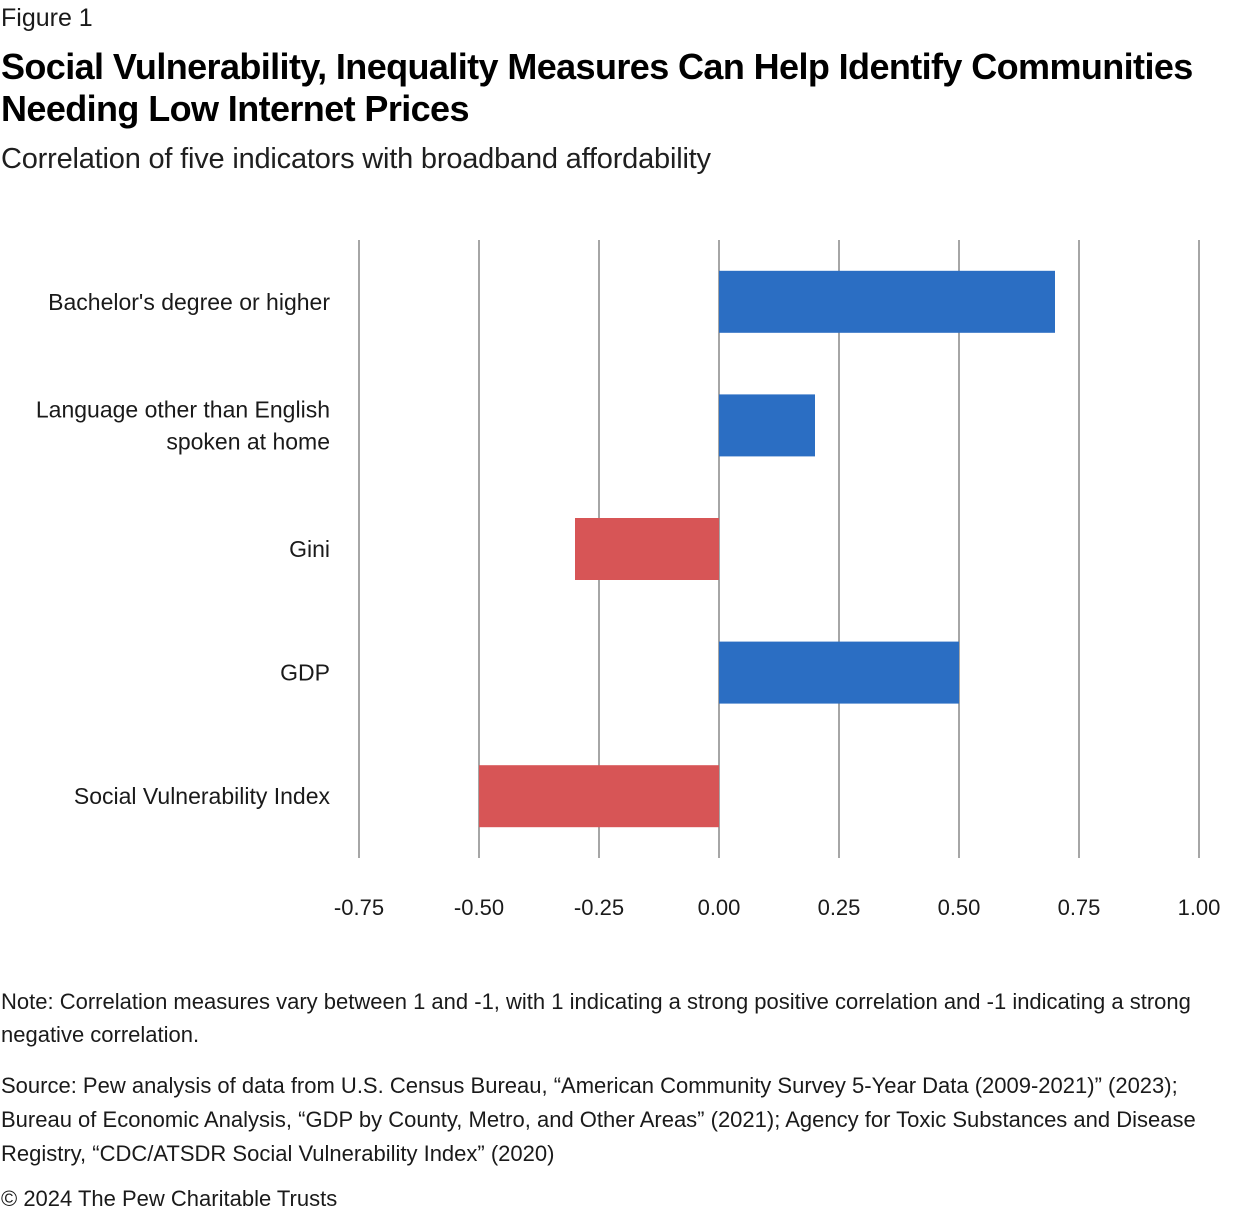 The image size is (1240, 1220). I want to click on x-axis-tick-labels: -0.75 -0.50 -0.25 0.00 0.25 0.50 0.75 1.00, so click(777, 907).